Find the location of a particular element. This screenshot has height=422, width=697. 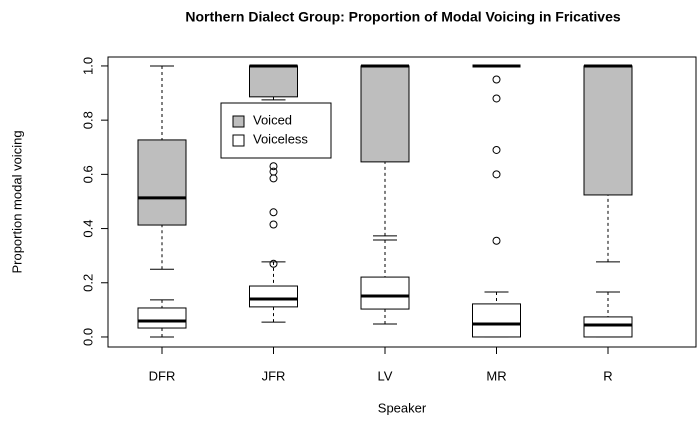

y-tick-label: 0.2 is located at coordinates (87, 283).